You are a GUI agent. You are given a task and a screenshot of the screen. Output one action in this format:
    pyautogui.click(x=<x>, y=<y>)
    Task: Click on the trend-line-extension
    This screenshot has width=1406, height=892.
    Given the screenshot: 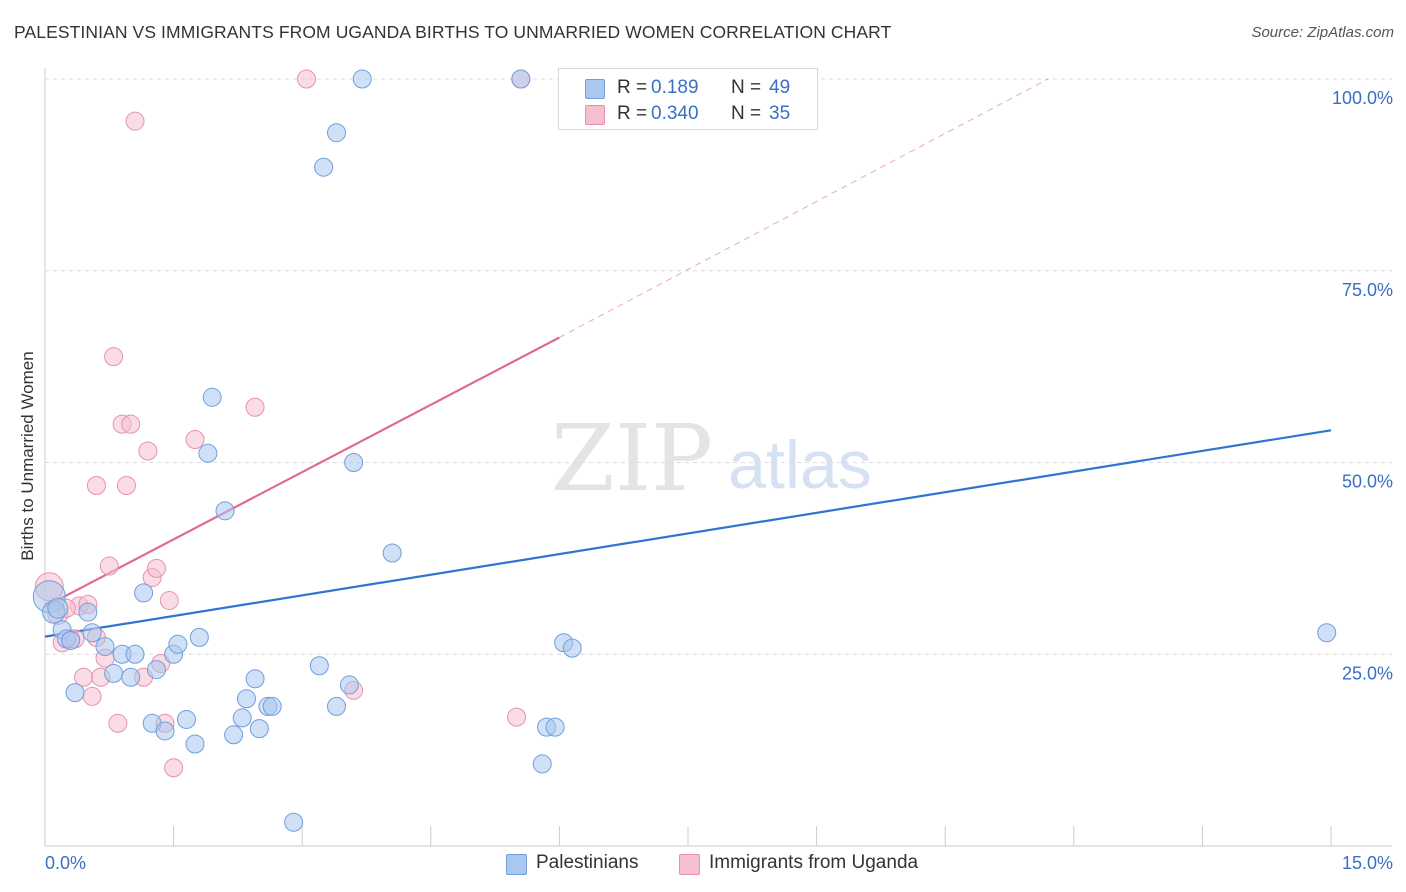 What is the action you would take?
    pyautogui.click(x=804, y=208)
    